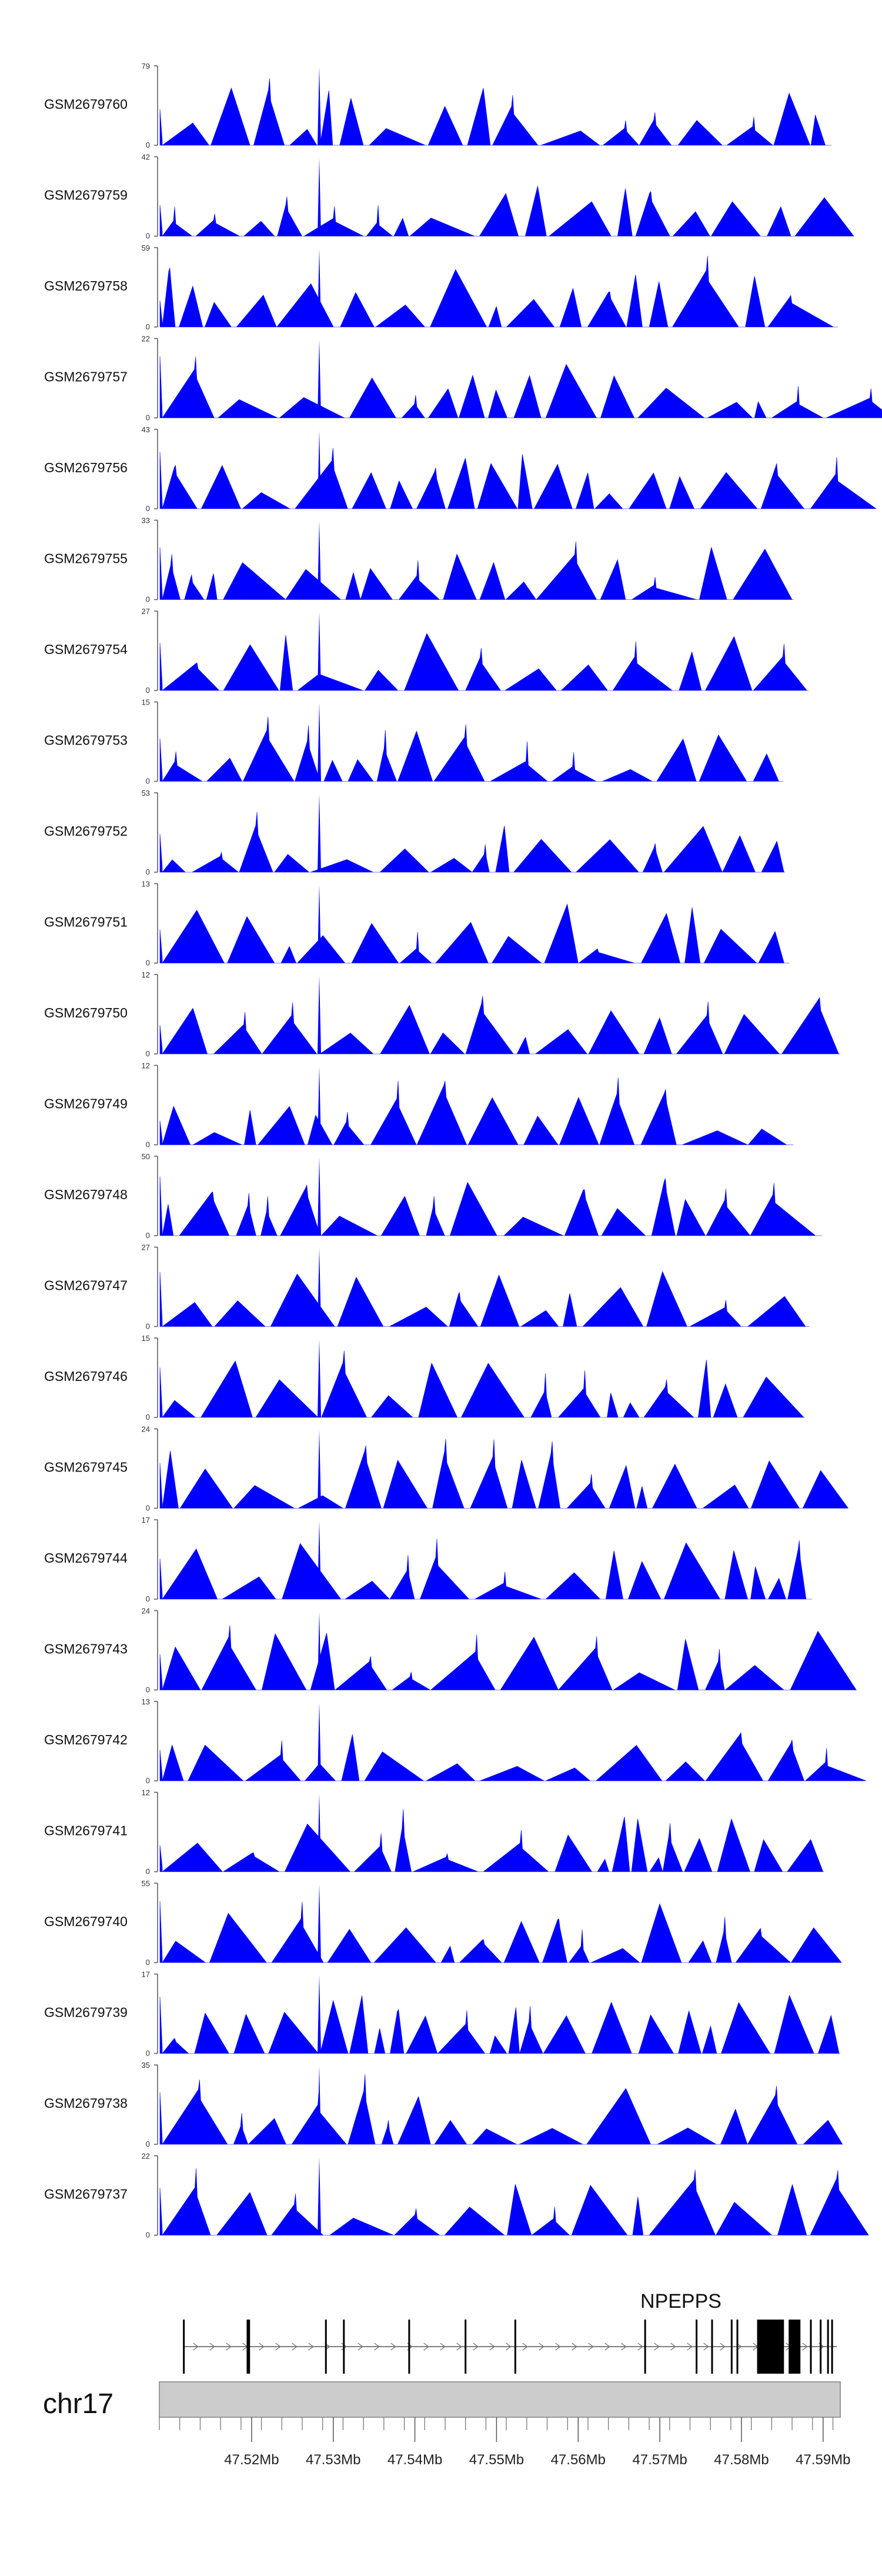  I want to click on y-max-label: 15, so click(146, 1338).